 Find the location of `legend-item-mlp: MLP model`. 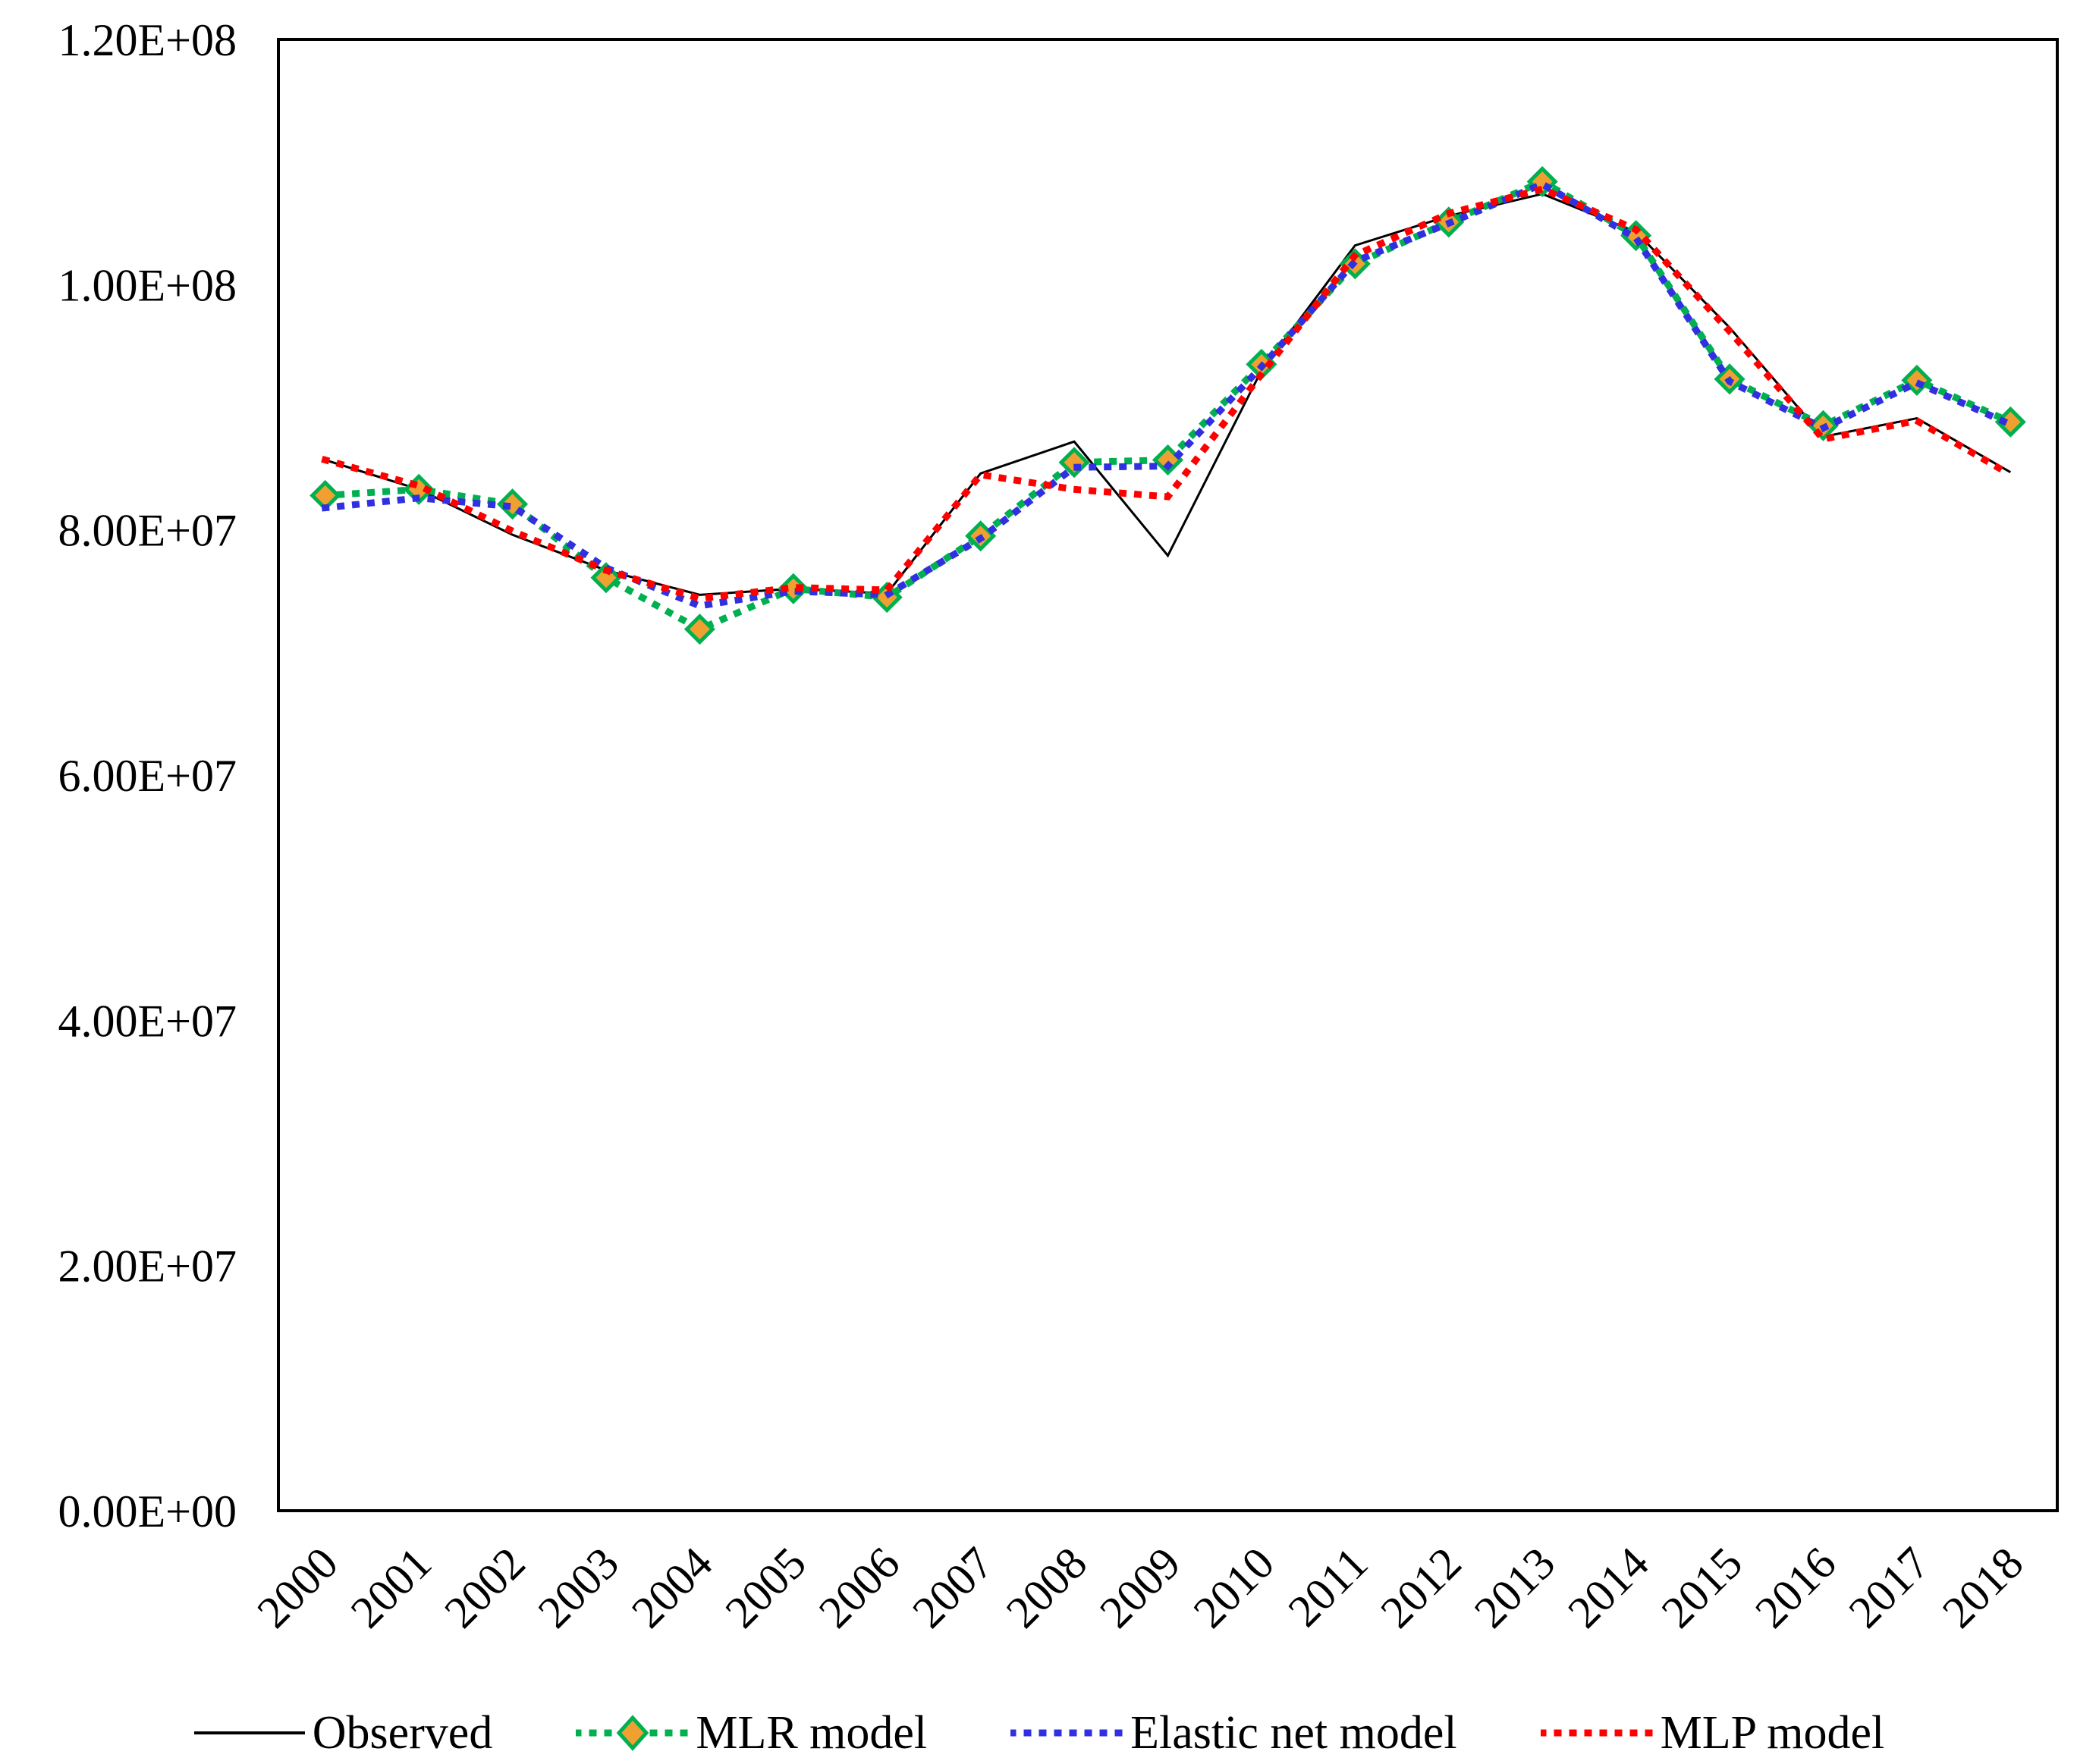

legend-item-mlp: MLP model is located at coordinates (1712, 1733).